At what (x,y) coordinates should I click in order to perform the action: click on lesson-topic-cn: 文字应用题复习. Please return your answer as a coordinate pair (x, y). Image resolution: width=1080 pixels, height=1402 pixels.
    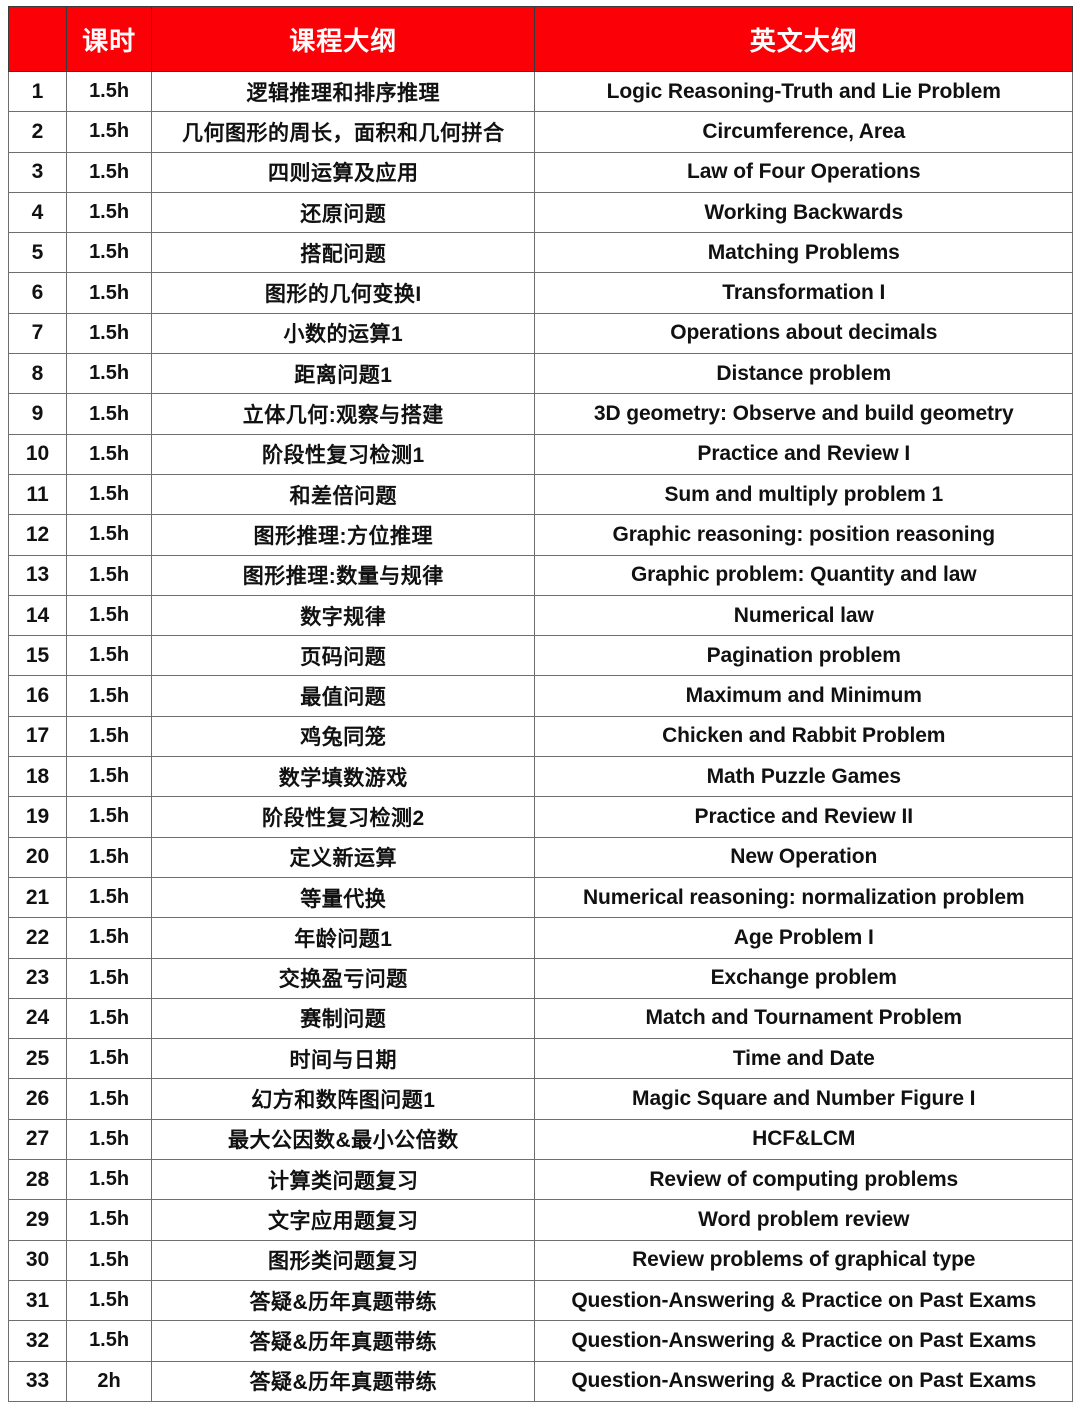
    Looking at the image, I should click on (343, 1220).